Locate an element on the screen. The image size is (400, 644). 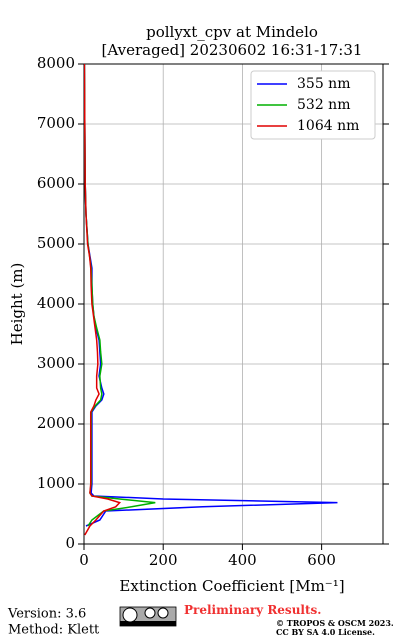
copyright: © TROPOS & OSCM 2023. is located at coordinates (335, 623).